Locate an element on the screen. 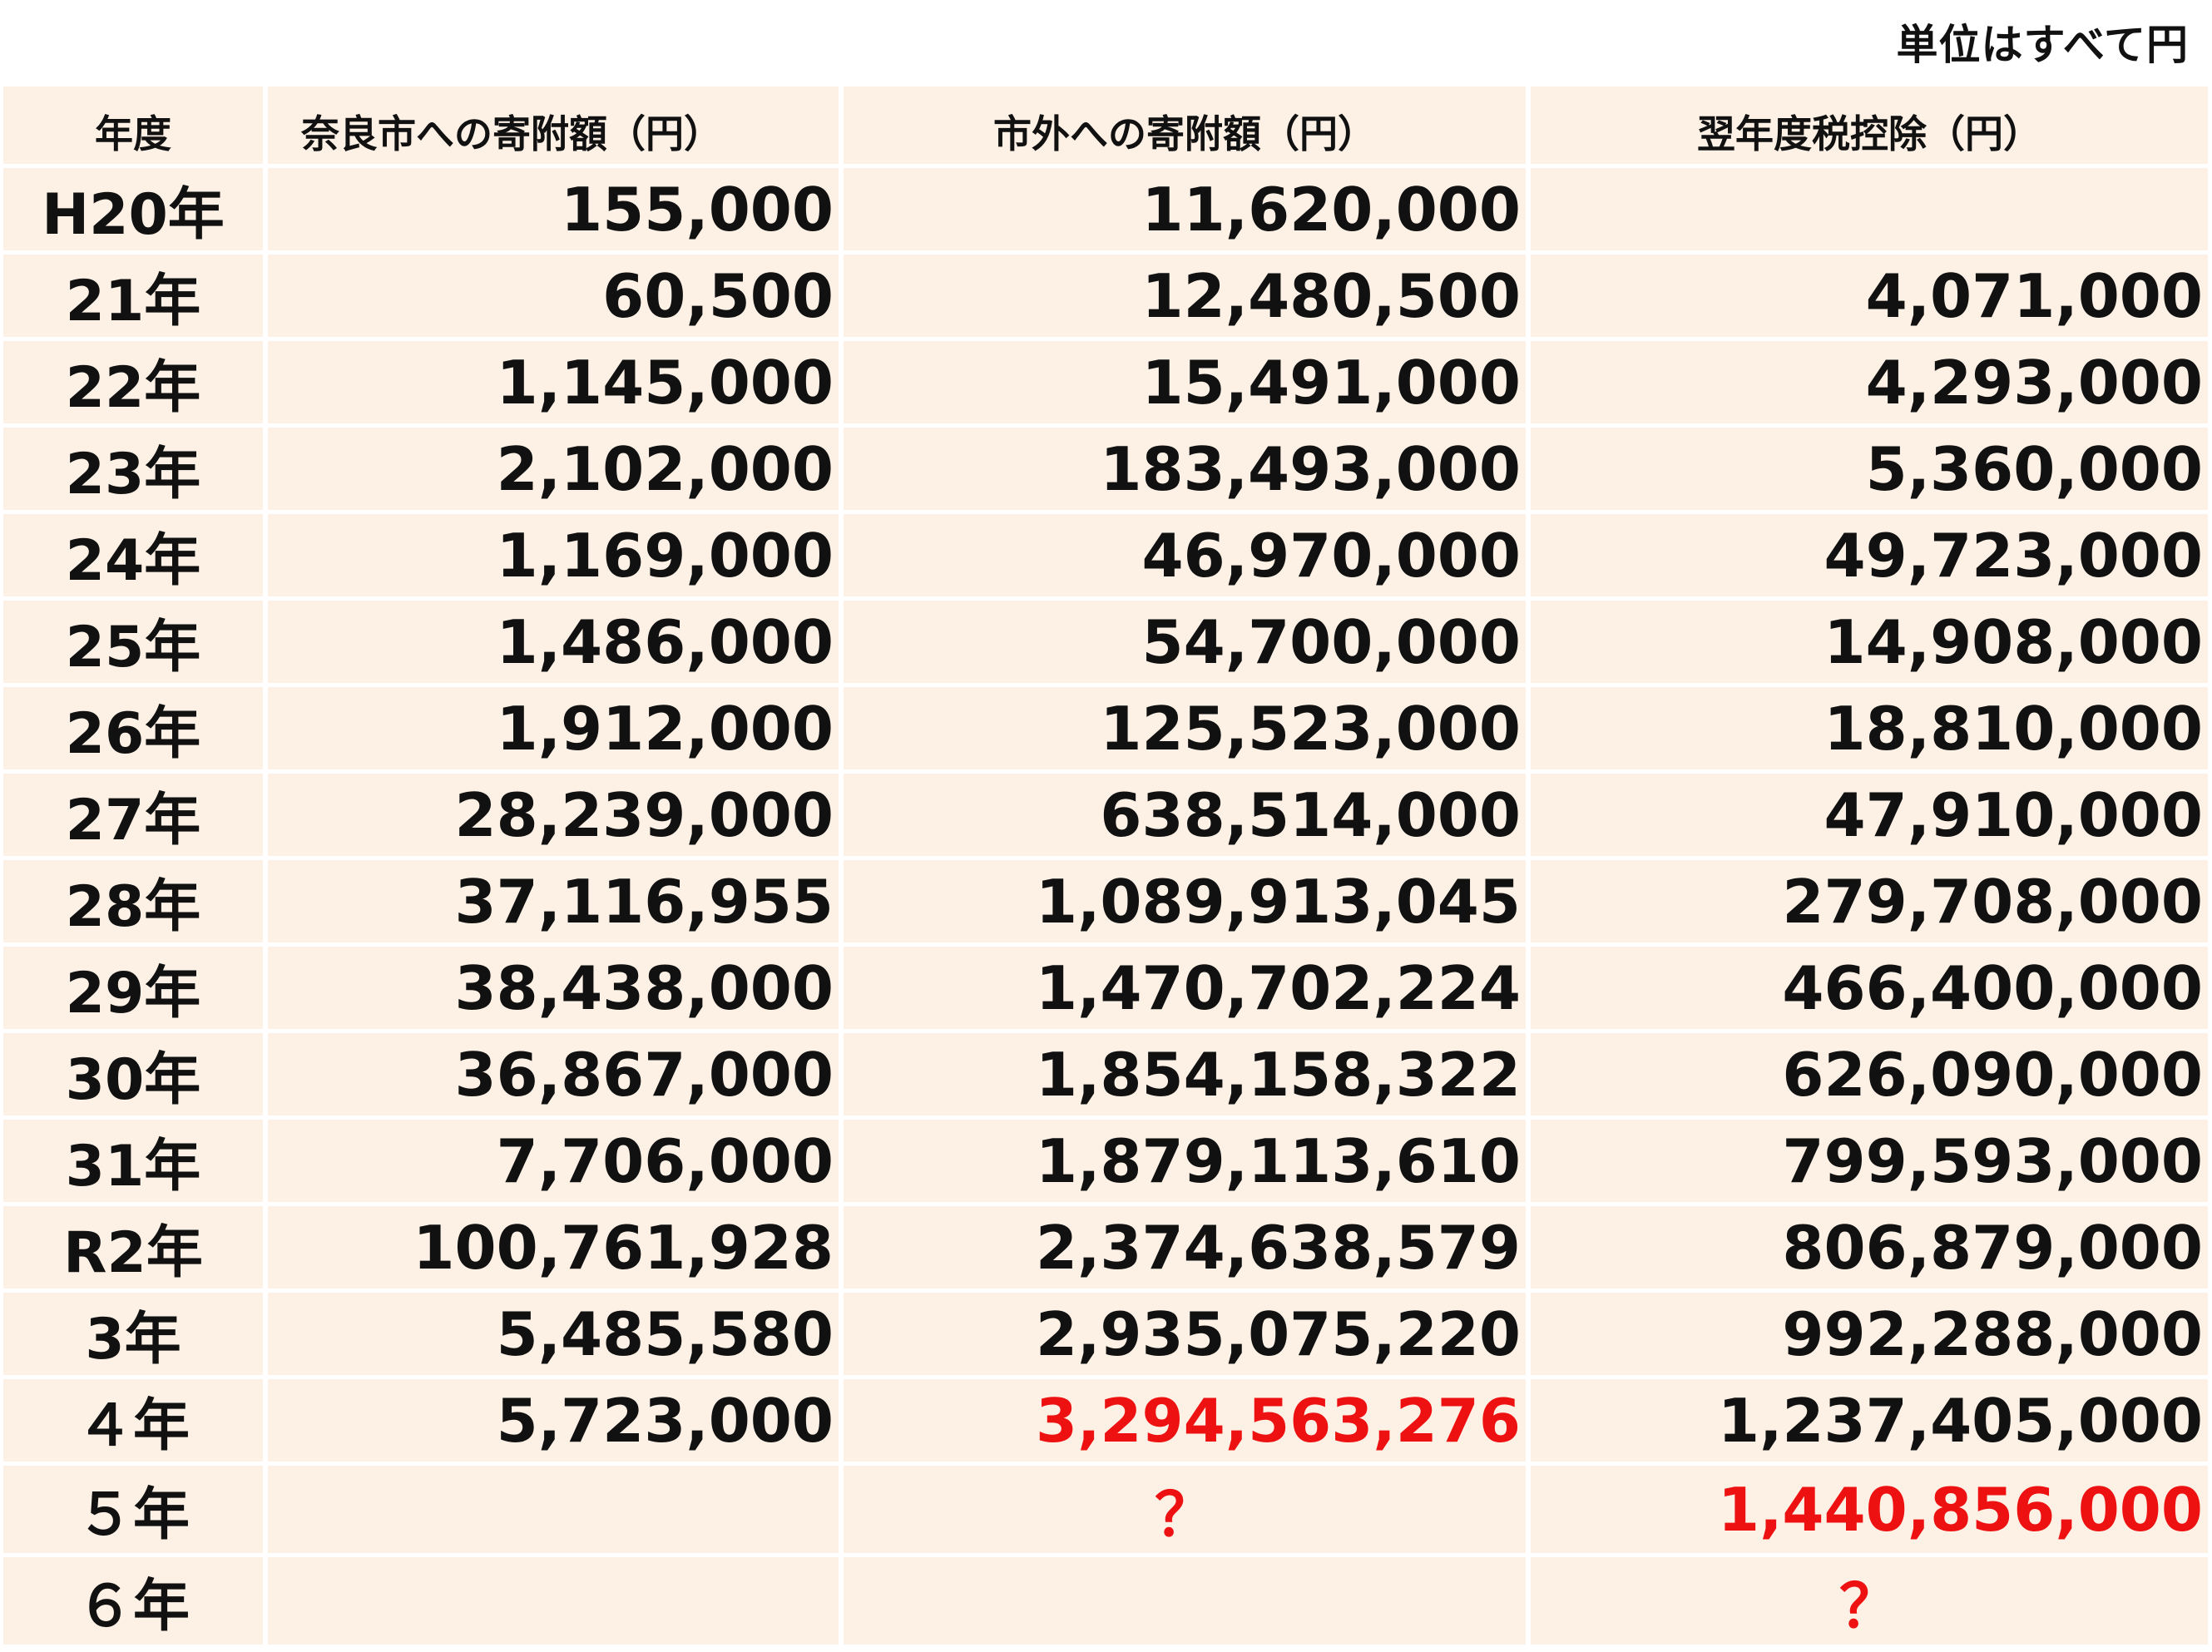  header-row: 年度 奈良市への寄附額（円） 市外への寄附額（円） 翌年度税控除（円） is located at coordinates (1105, 127).